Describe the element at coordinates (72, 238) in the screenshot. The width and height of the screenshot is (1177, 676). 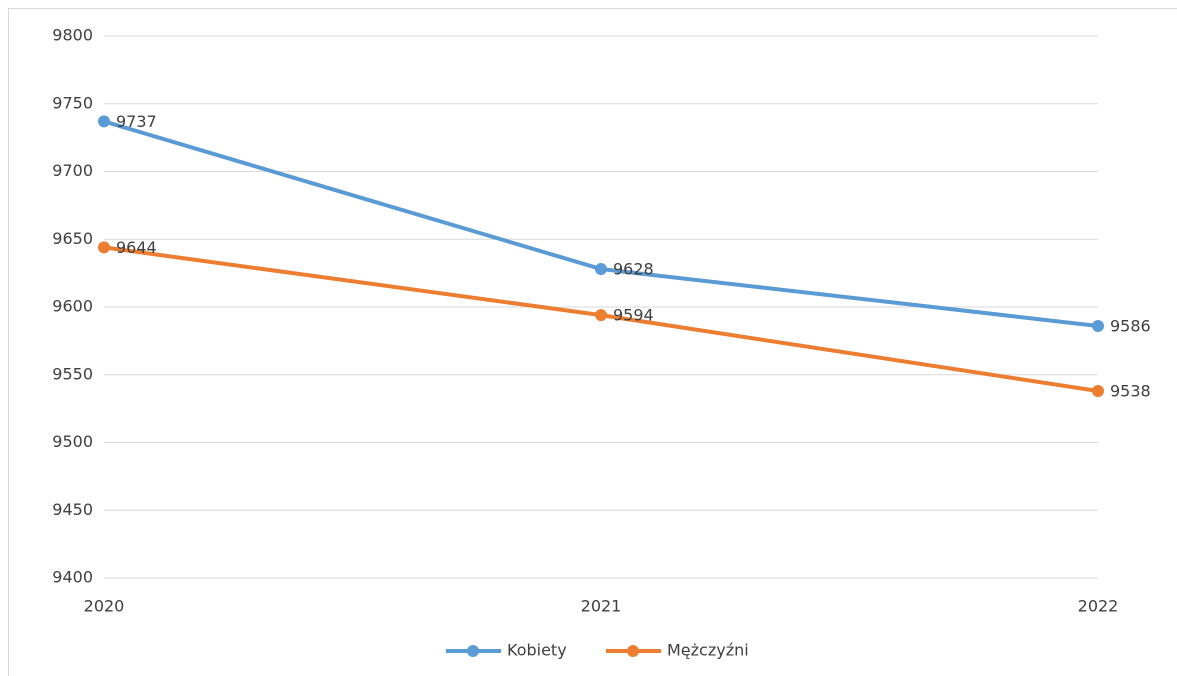
I see `y-tick-label: 9650` at that location.